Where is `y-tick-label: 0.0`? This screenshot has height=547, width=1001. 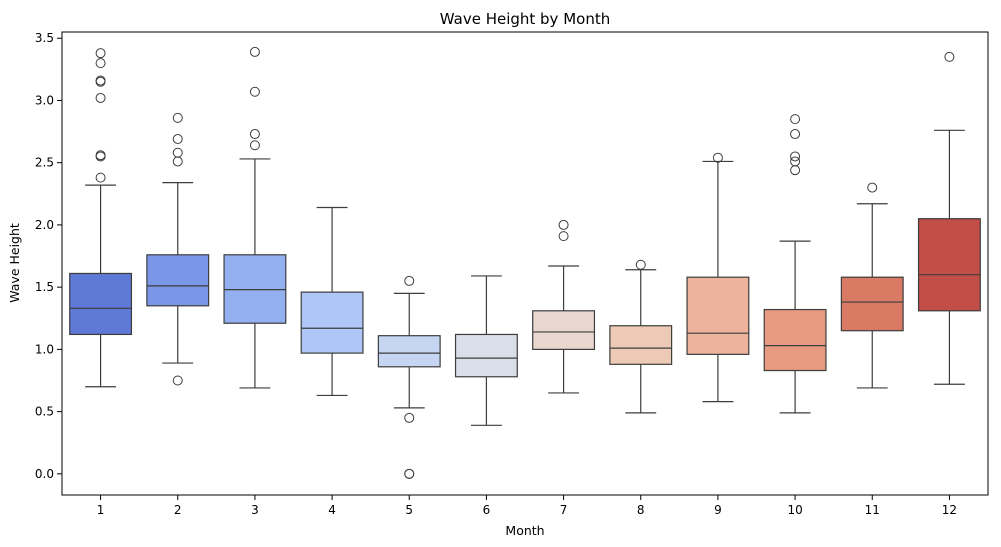 y-tick-label: 0.0 is located at coordinates (44, 474).